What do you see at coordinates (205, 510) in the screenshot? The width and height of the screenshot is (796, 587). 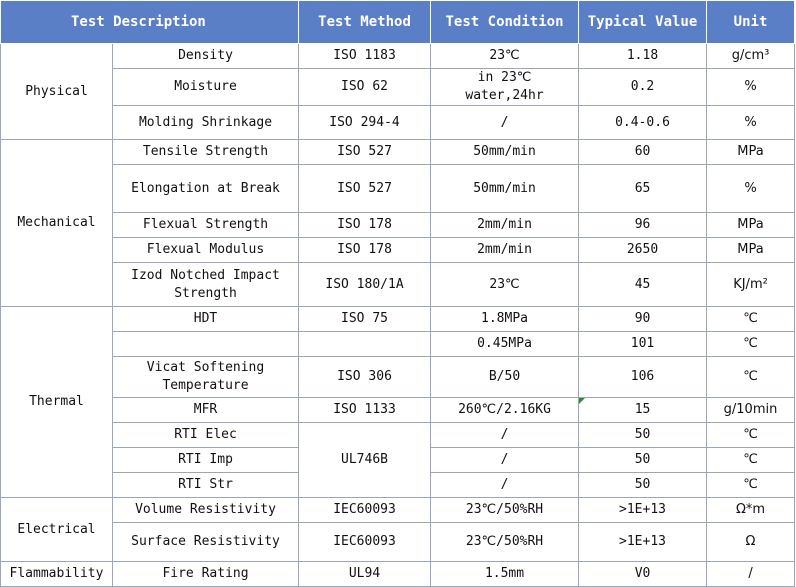 I see `item-cell: Volume Resistivity` at bounding box center [205, 510].